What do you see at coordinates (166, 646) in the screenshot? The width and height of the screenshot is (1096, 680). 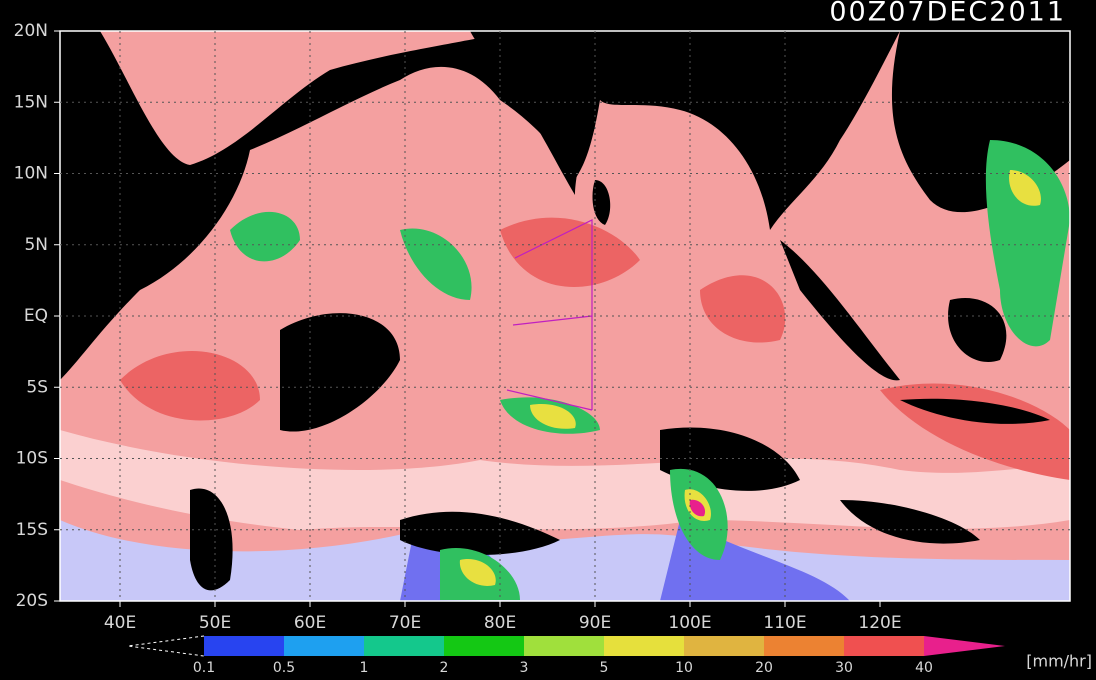 I see `under-arrow` at bounding box center [166, 646].